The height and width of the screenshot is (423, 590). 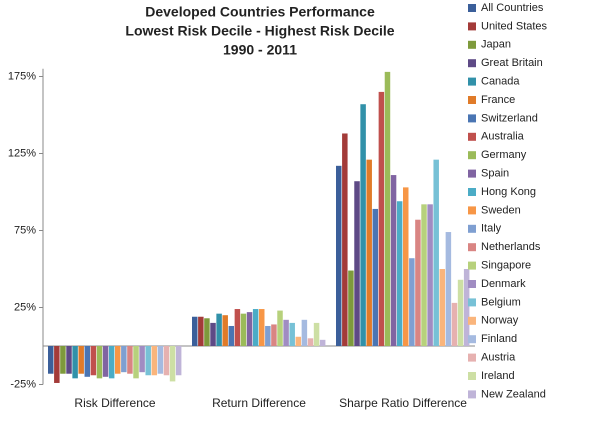 What do you see at coordinates (498, 358) in the screenshot?
I see `legend-label: Austria` at bounding box center [498, 358].